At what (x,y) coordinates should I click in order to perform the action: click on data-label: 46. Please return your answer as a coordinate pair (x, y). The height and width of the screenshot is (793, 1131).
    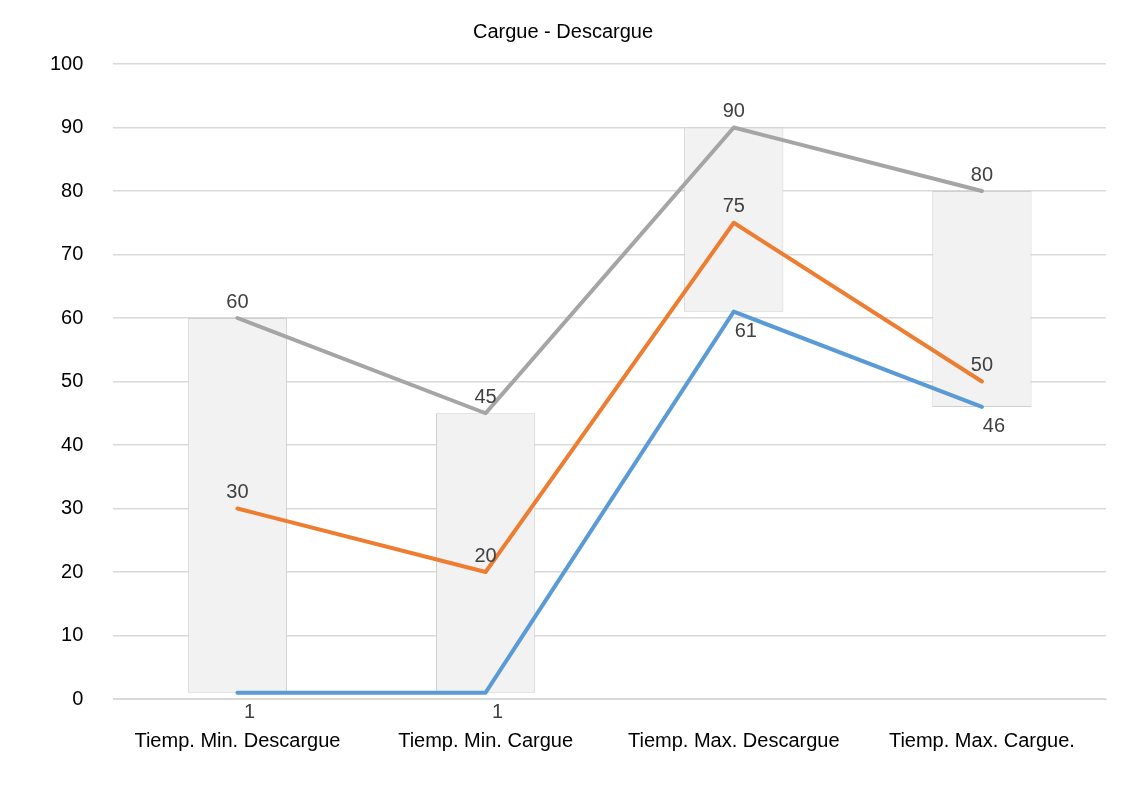
    Looking at the image, I should click on (994, 425).